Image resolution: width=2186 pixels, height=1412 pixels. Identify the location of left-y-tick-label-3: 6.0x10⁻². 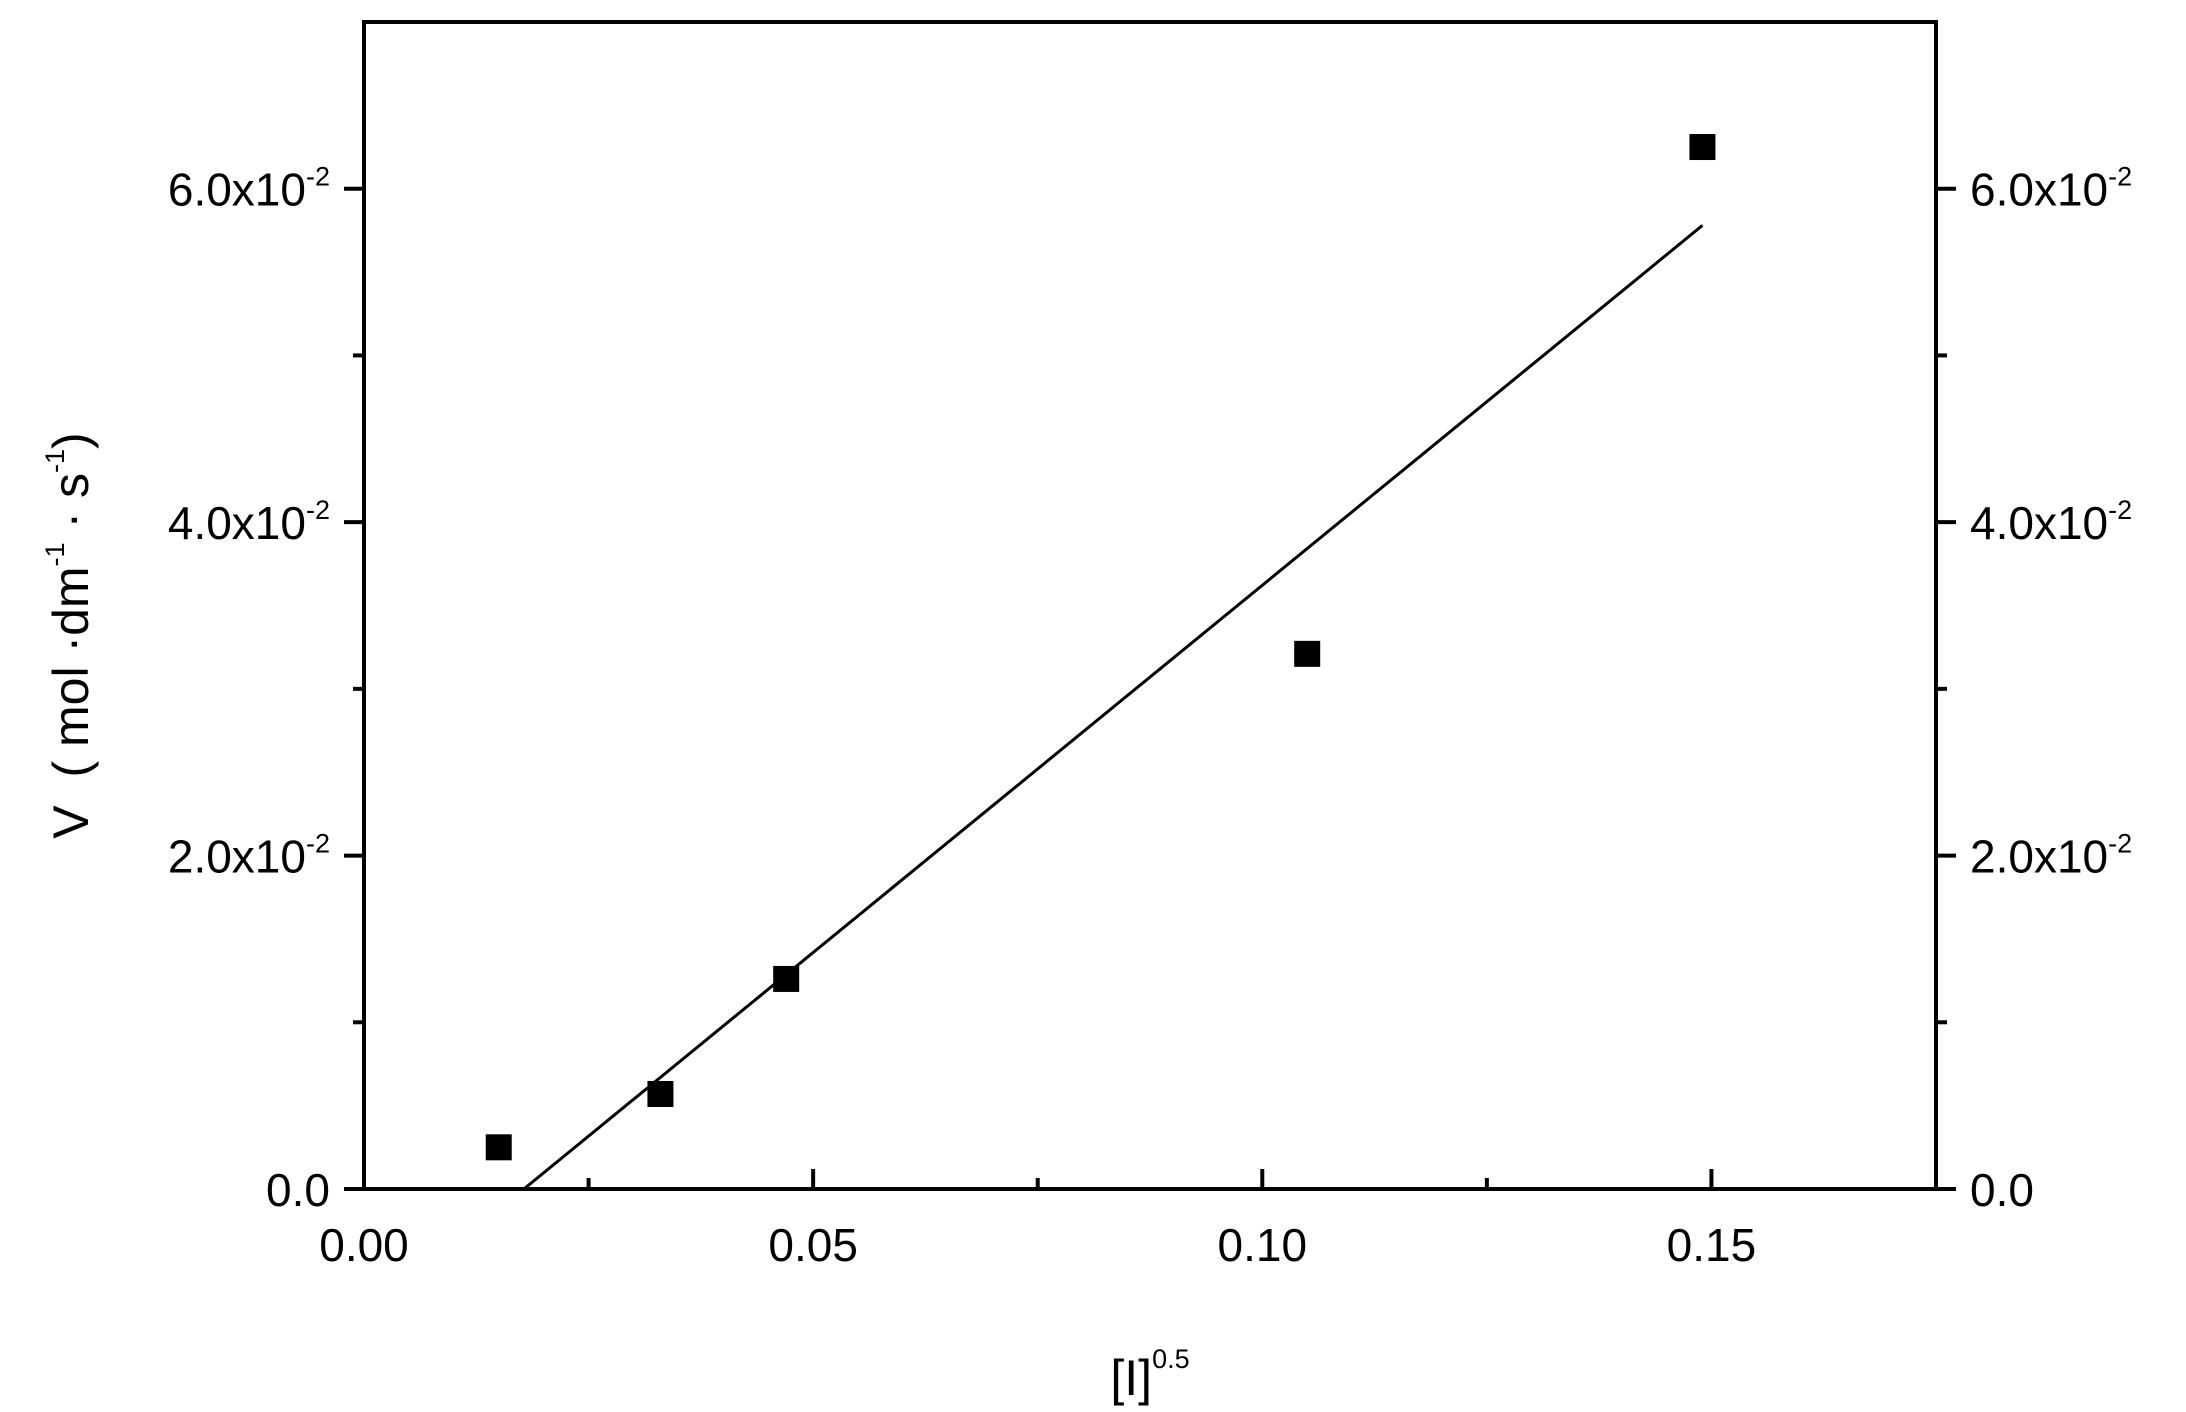
(249, 189).